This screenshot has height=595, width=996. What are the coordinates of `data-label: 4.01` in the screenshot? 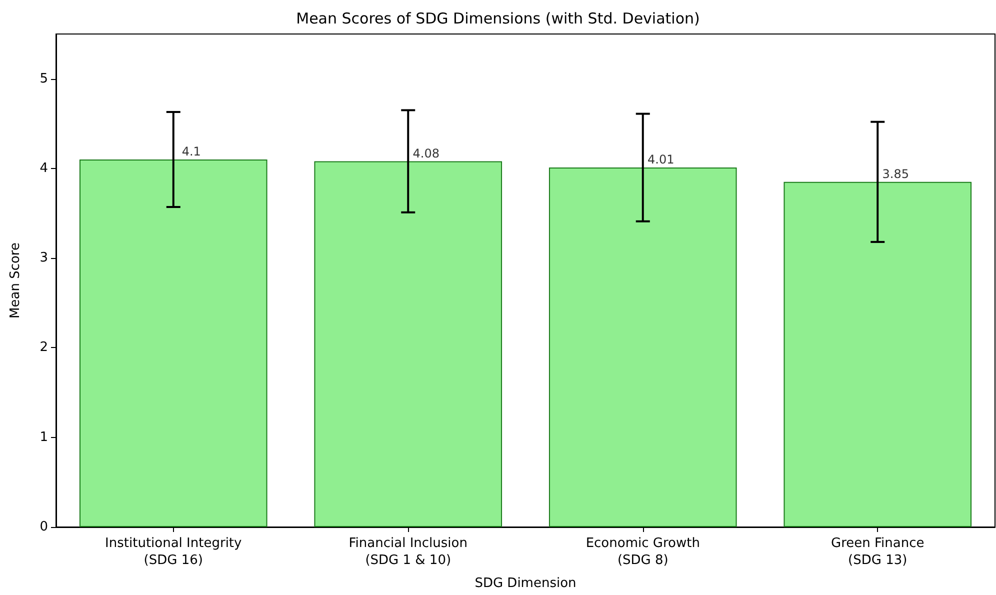 It's located at (661, 159).